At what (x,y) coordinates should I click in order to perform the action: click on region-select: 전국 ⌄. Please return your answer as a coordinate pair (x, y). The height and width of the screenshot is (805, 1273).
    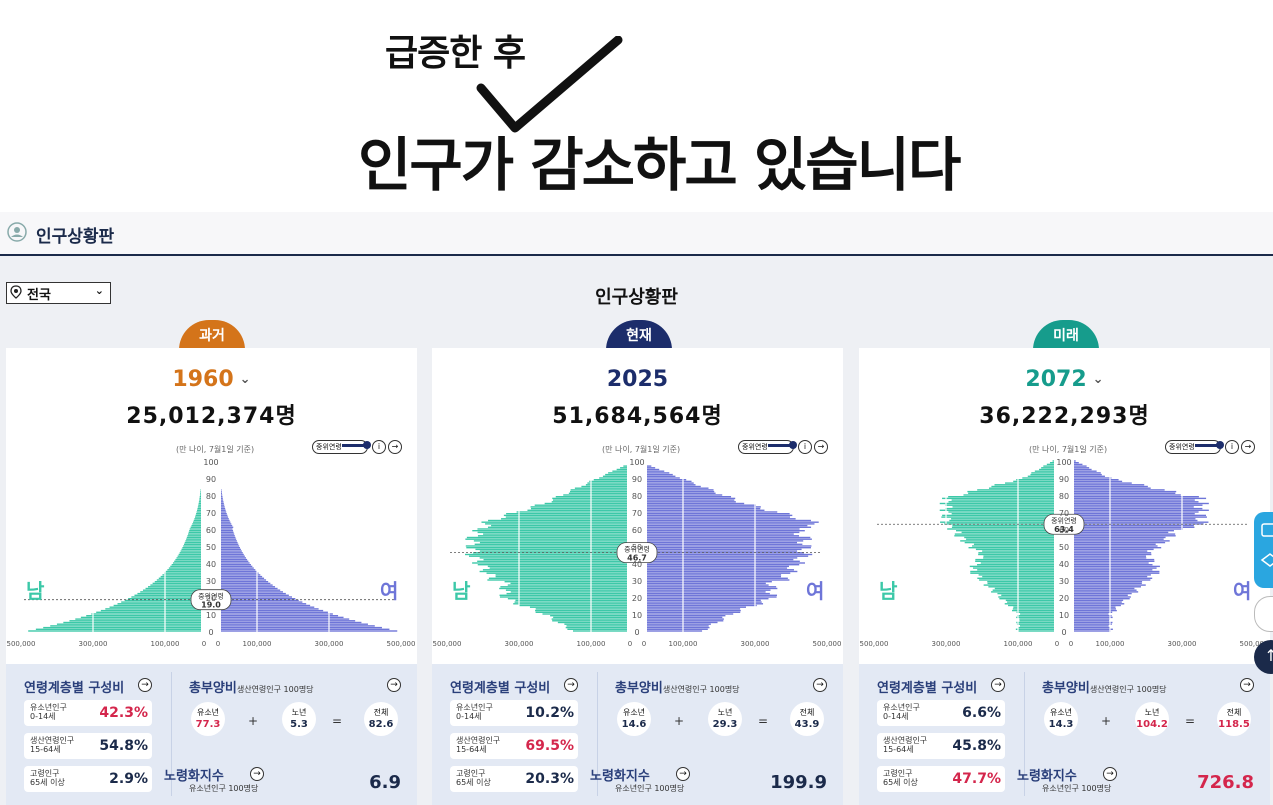
    Looking at the image, I should click on (58, 293).